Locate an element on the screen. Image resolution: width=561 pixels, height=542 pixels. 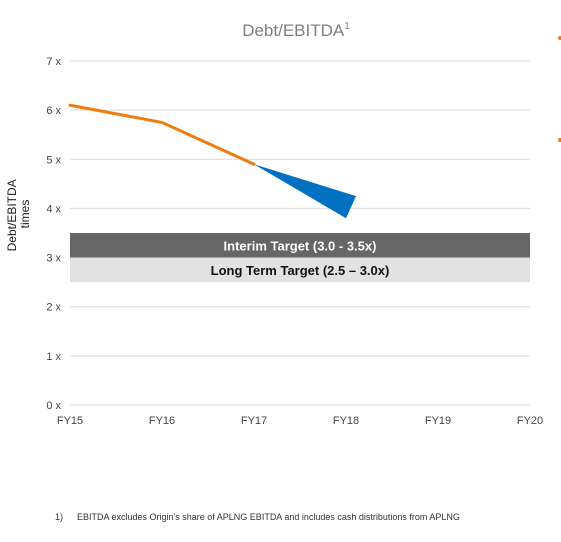
series-layer is located at coordinates (212, 161).